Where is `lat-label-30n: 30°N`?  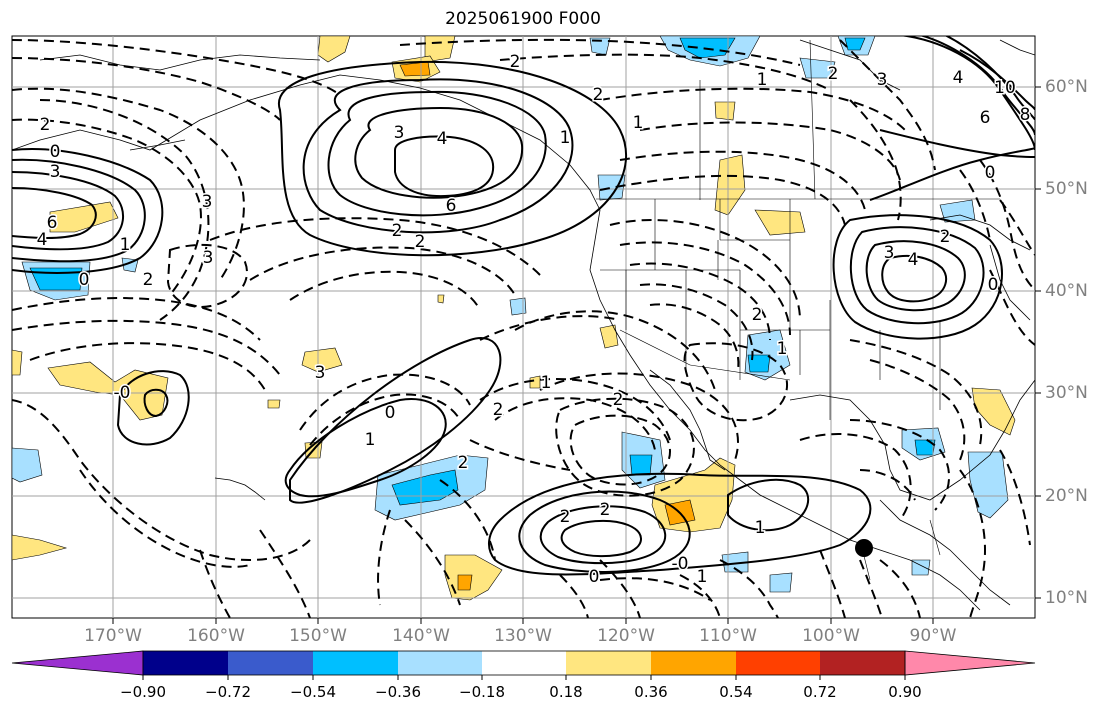 lat-label-30n: 30°N is located at coordinates (1066, 393).